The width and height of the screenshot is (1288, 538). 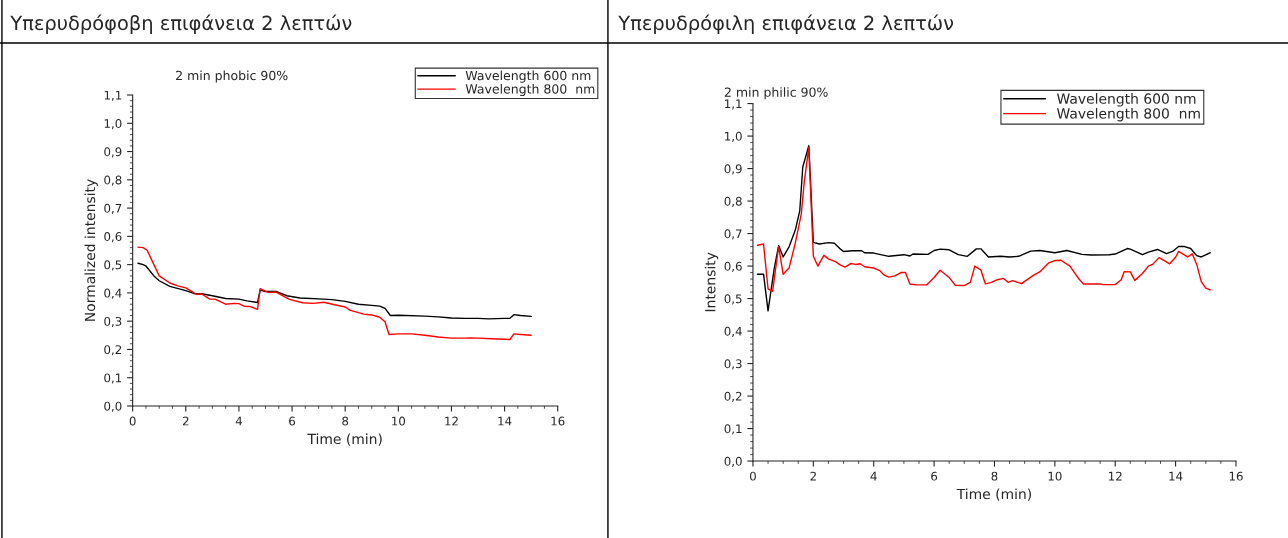 I want to click on chart-title: Υπερυδρόφοβη επιφάνεια 2 λεπτών, so click(x=181, y=24).